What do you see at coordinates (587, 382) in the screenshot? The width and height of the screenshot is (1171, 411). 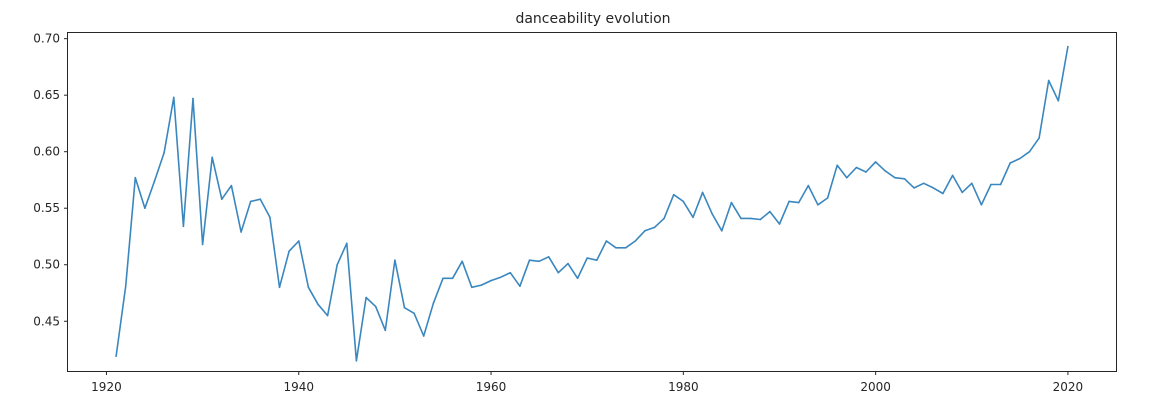 I see `x-axis: 1920 1940 1960 1980 2000 2020` at bounding box center [587, 382].